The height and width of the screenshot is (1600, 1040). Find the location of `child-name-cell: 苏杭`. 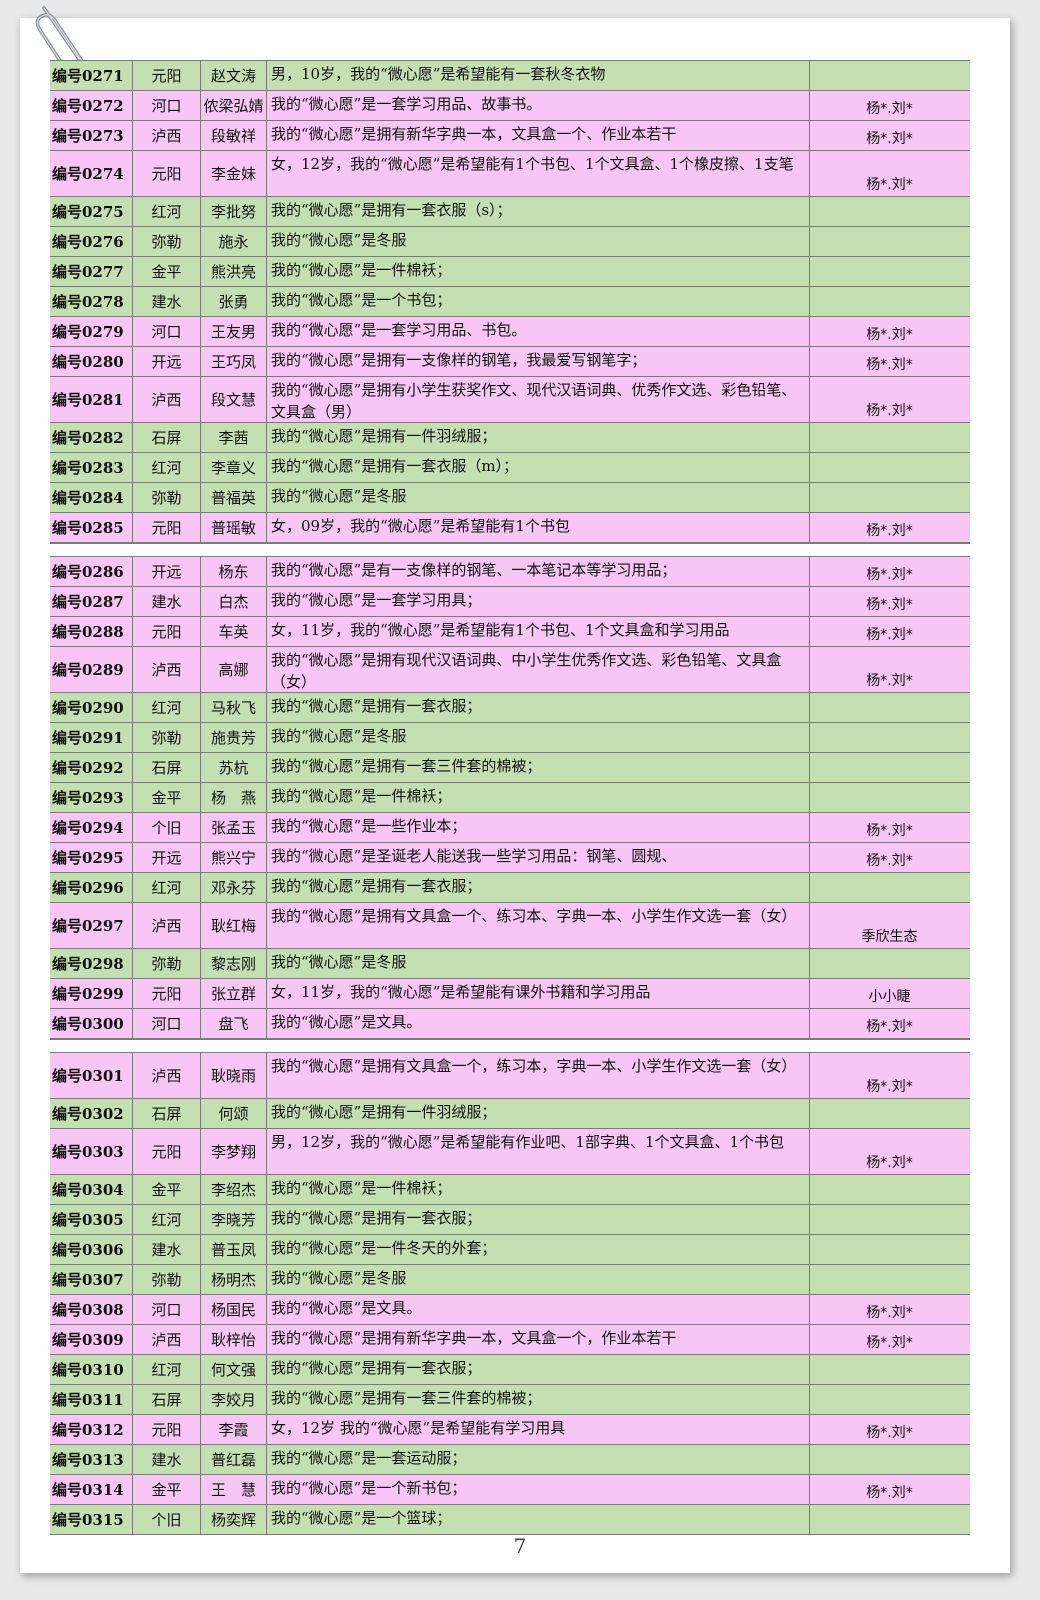

child-name-cell: 苏杭 is located at coordinates (233, 767).